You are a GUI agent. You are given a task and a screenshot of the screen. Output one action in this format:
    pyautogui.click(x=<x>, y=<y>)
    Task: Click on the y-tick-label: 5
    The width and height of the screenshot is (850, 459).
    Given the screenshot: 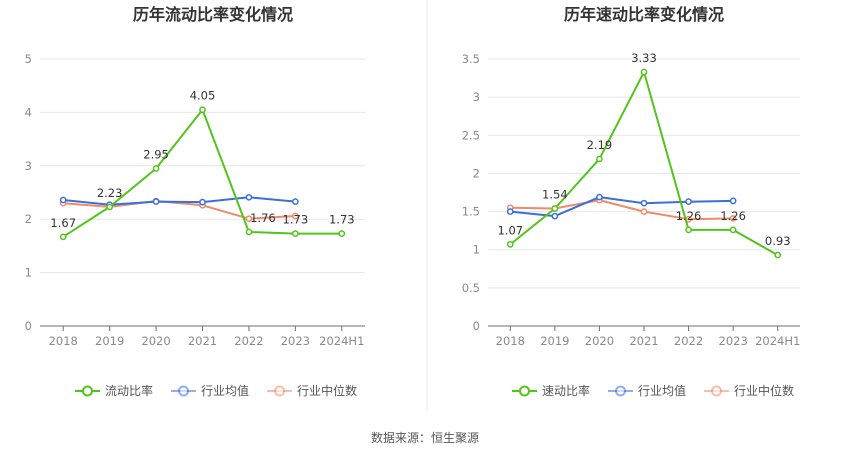 What is the action you would take?
    pyautogui.click(x=28, y=59)
    